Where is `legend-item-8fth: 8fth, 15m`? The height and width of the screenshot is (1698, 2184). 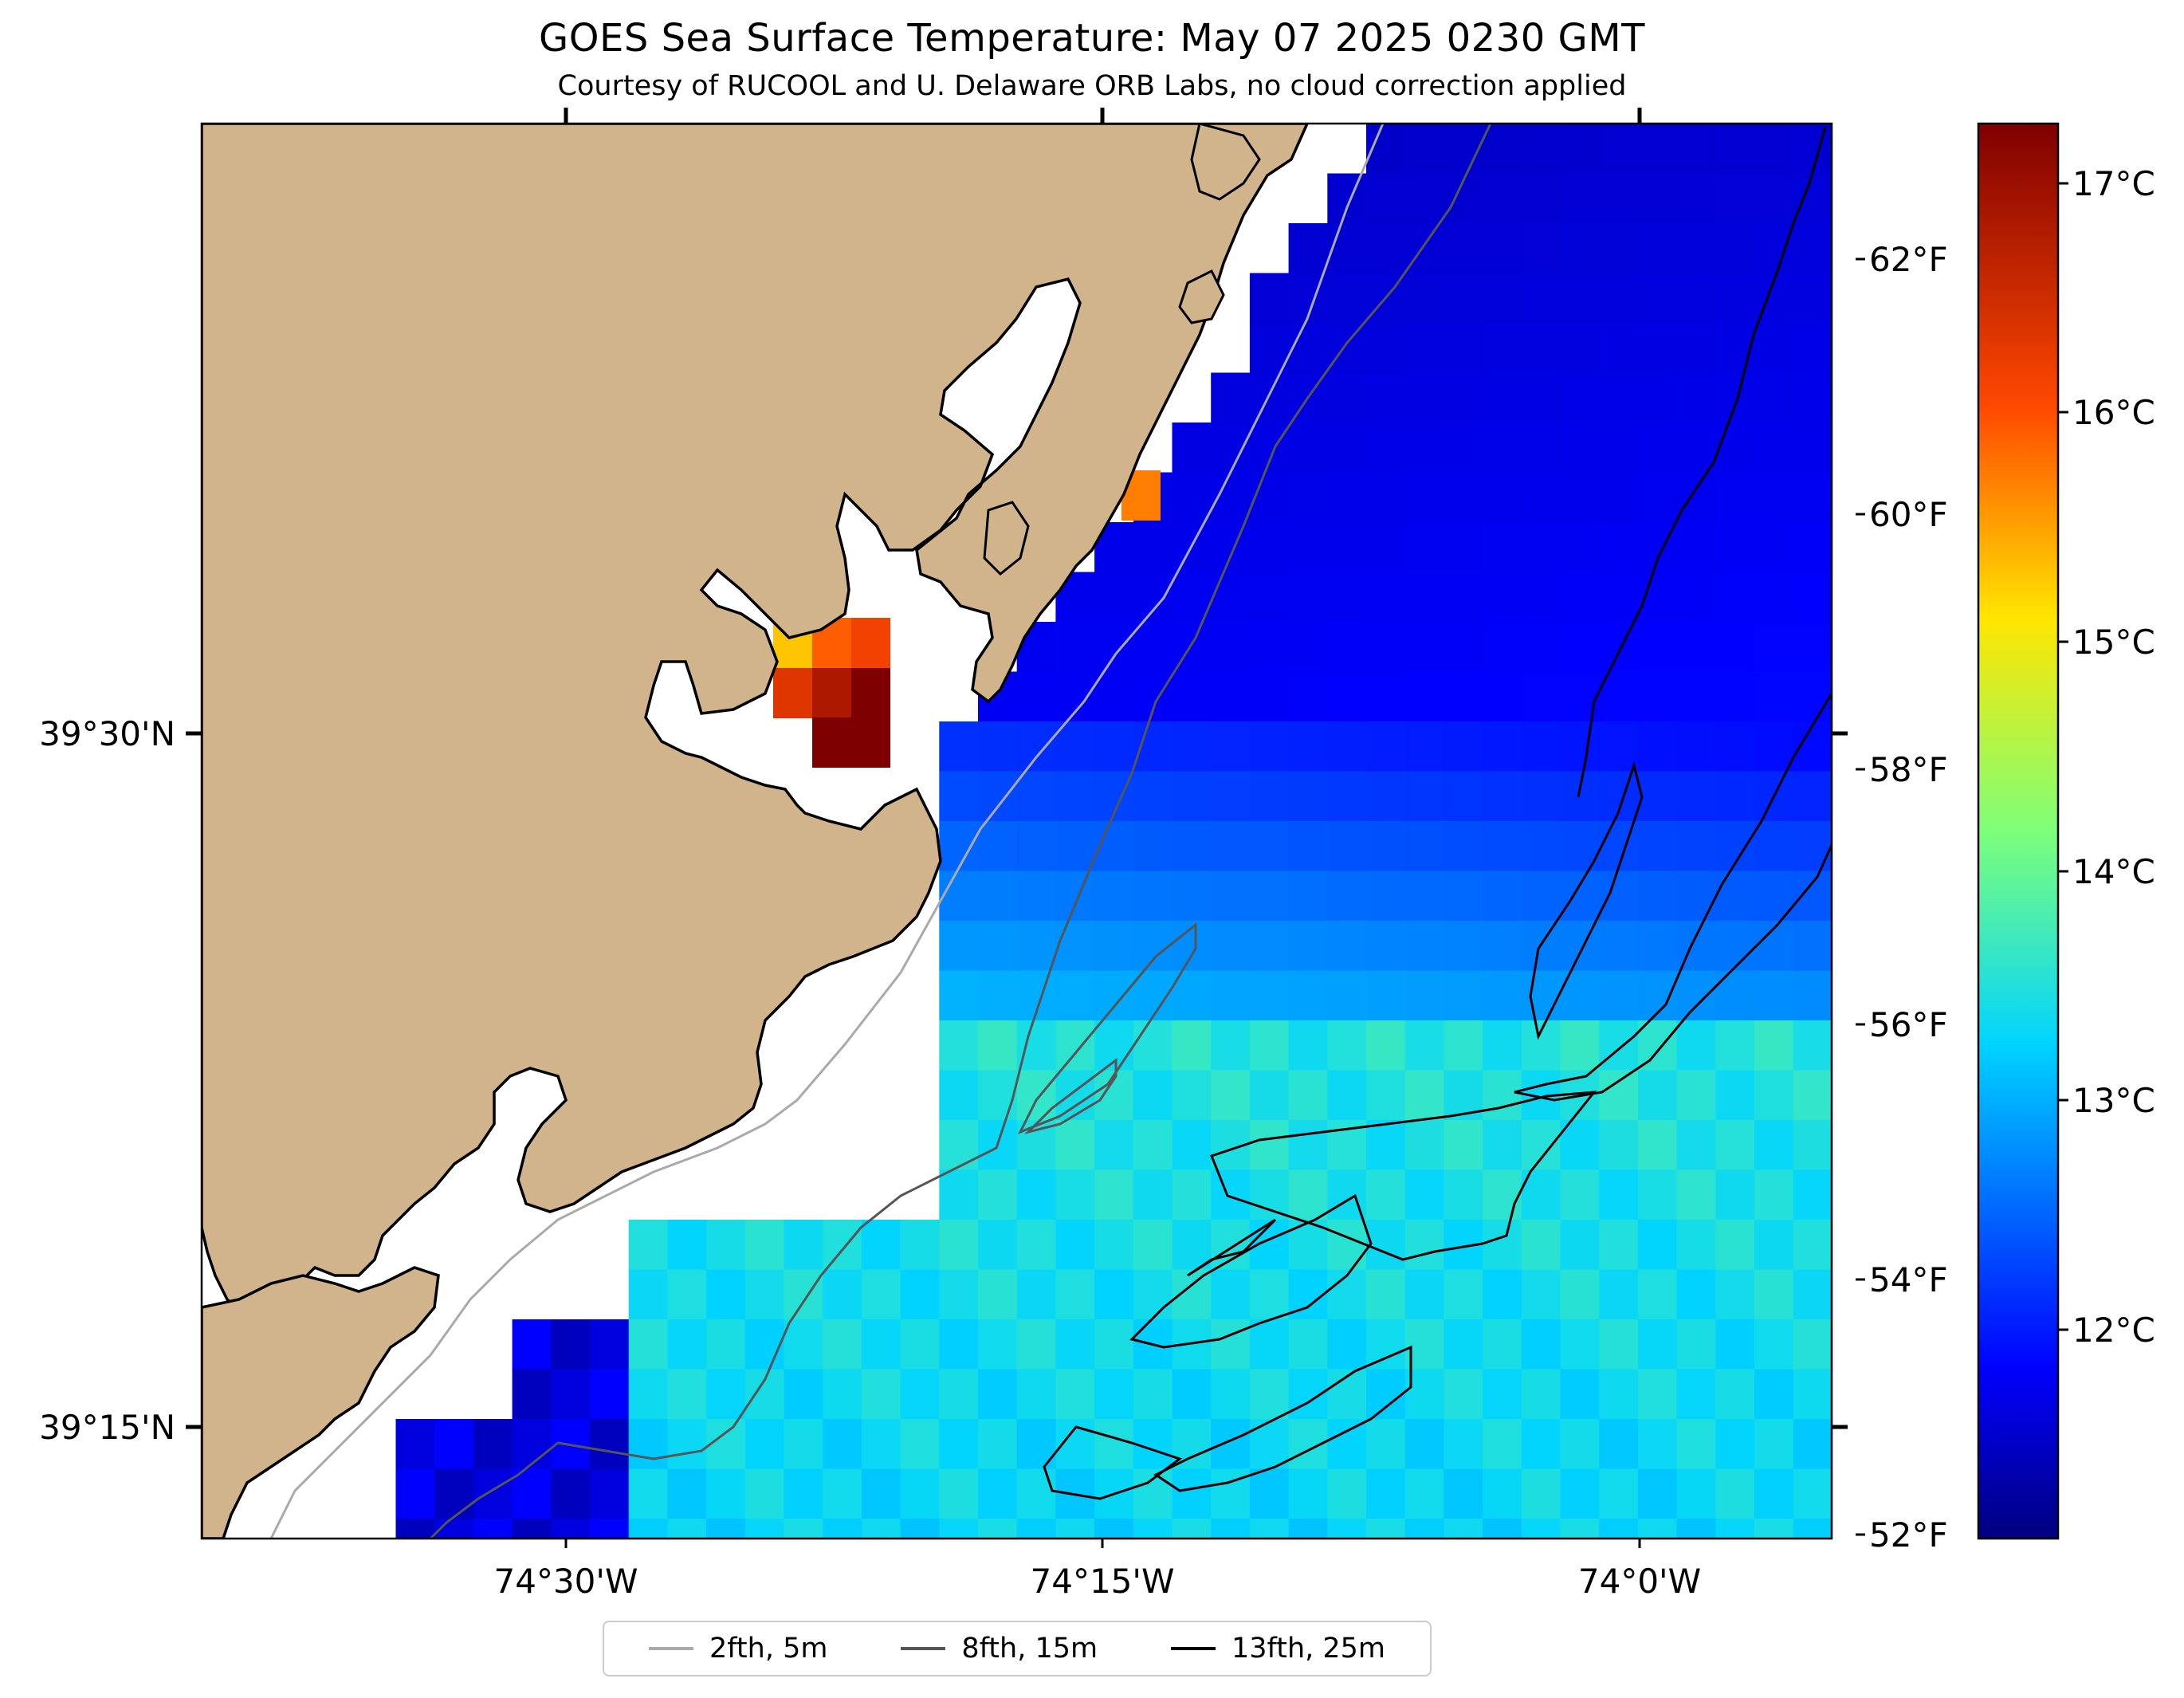 legend-item-8fth: 8fth, 15m is located at coordinates (999, 1649).